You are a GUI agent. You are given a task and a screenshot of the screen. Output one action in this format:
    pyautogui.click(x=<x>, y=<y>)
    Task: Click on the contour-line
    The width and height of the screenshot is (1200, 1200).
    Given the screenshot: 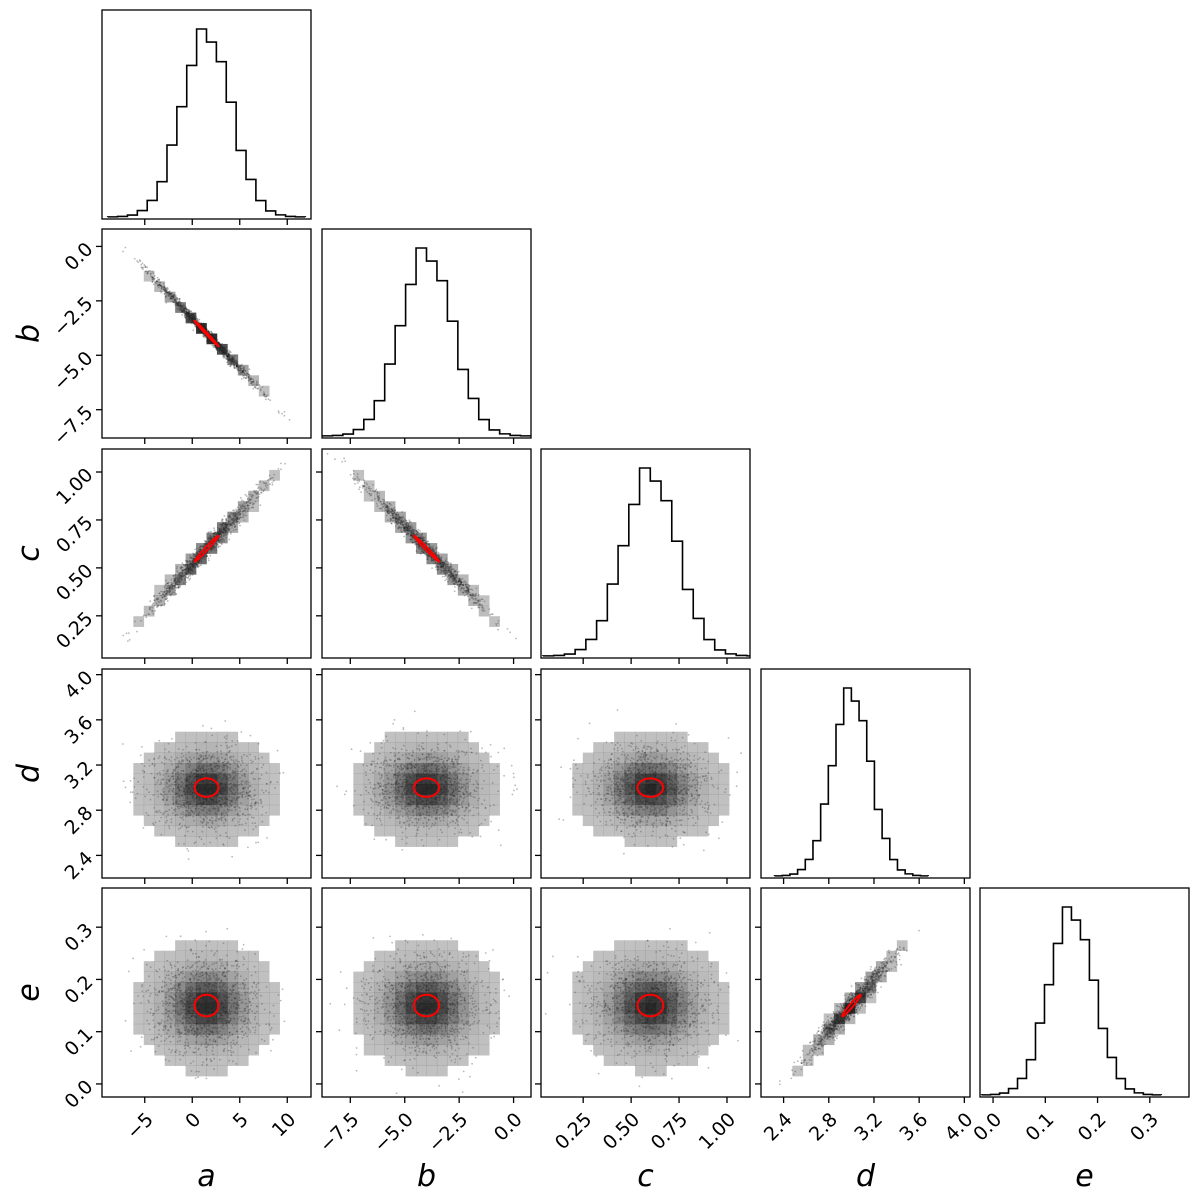 What is the action you would take?
    pyautogui.click(x=206, y=548)
    